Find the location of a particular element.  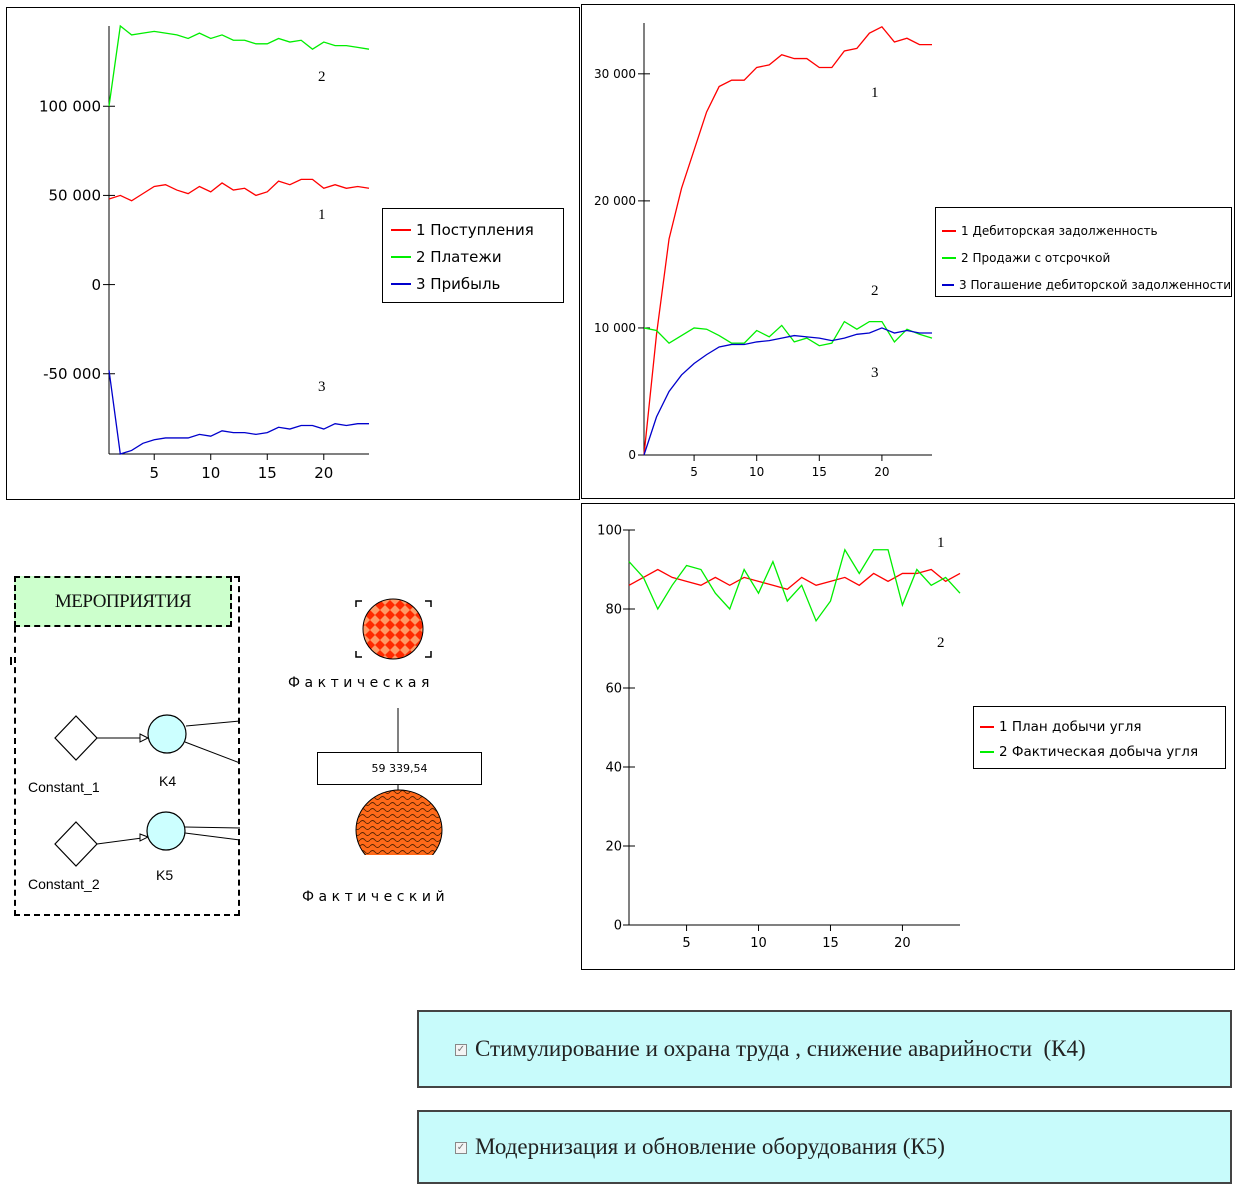

legend-label: 2 Фактическая добыча угля is located at coordinates (1099, 751).